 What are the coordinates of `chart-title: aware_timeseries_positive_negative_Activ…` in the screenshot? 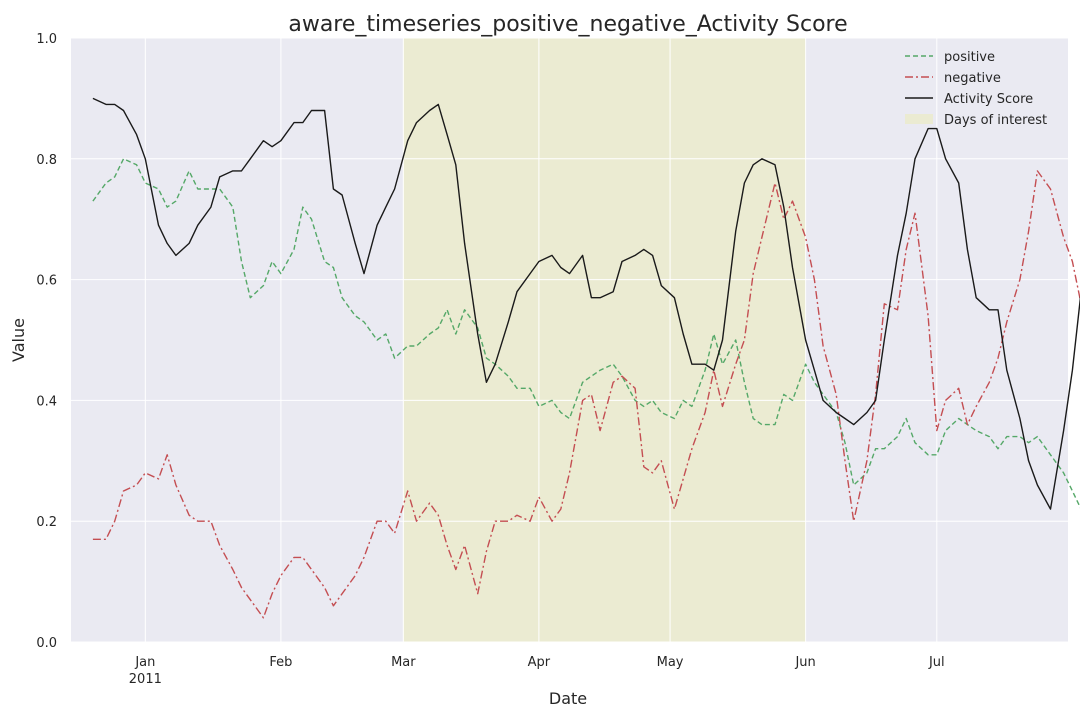 It's located at (567, 24).